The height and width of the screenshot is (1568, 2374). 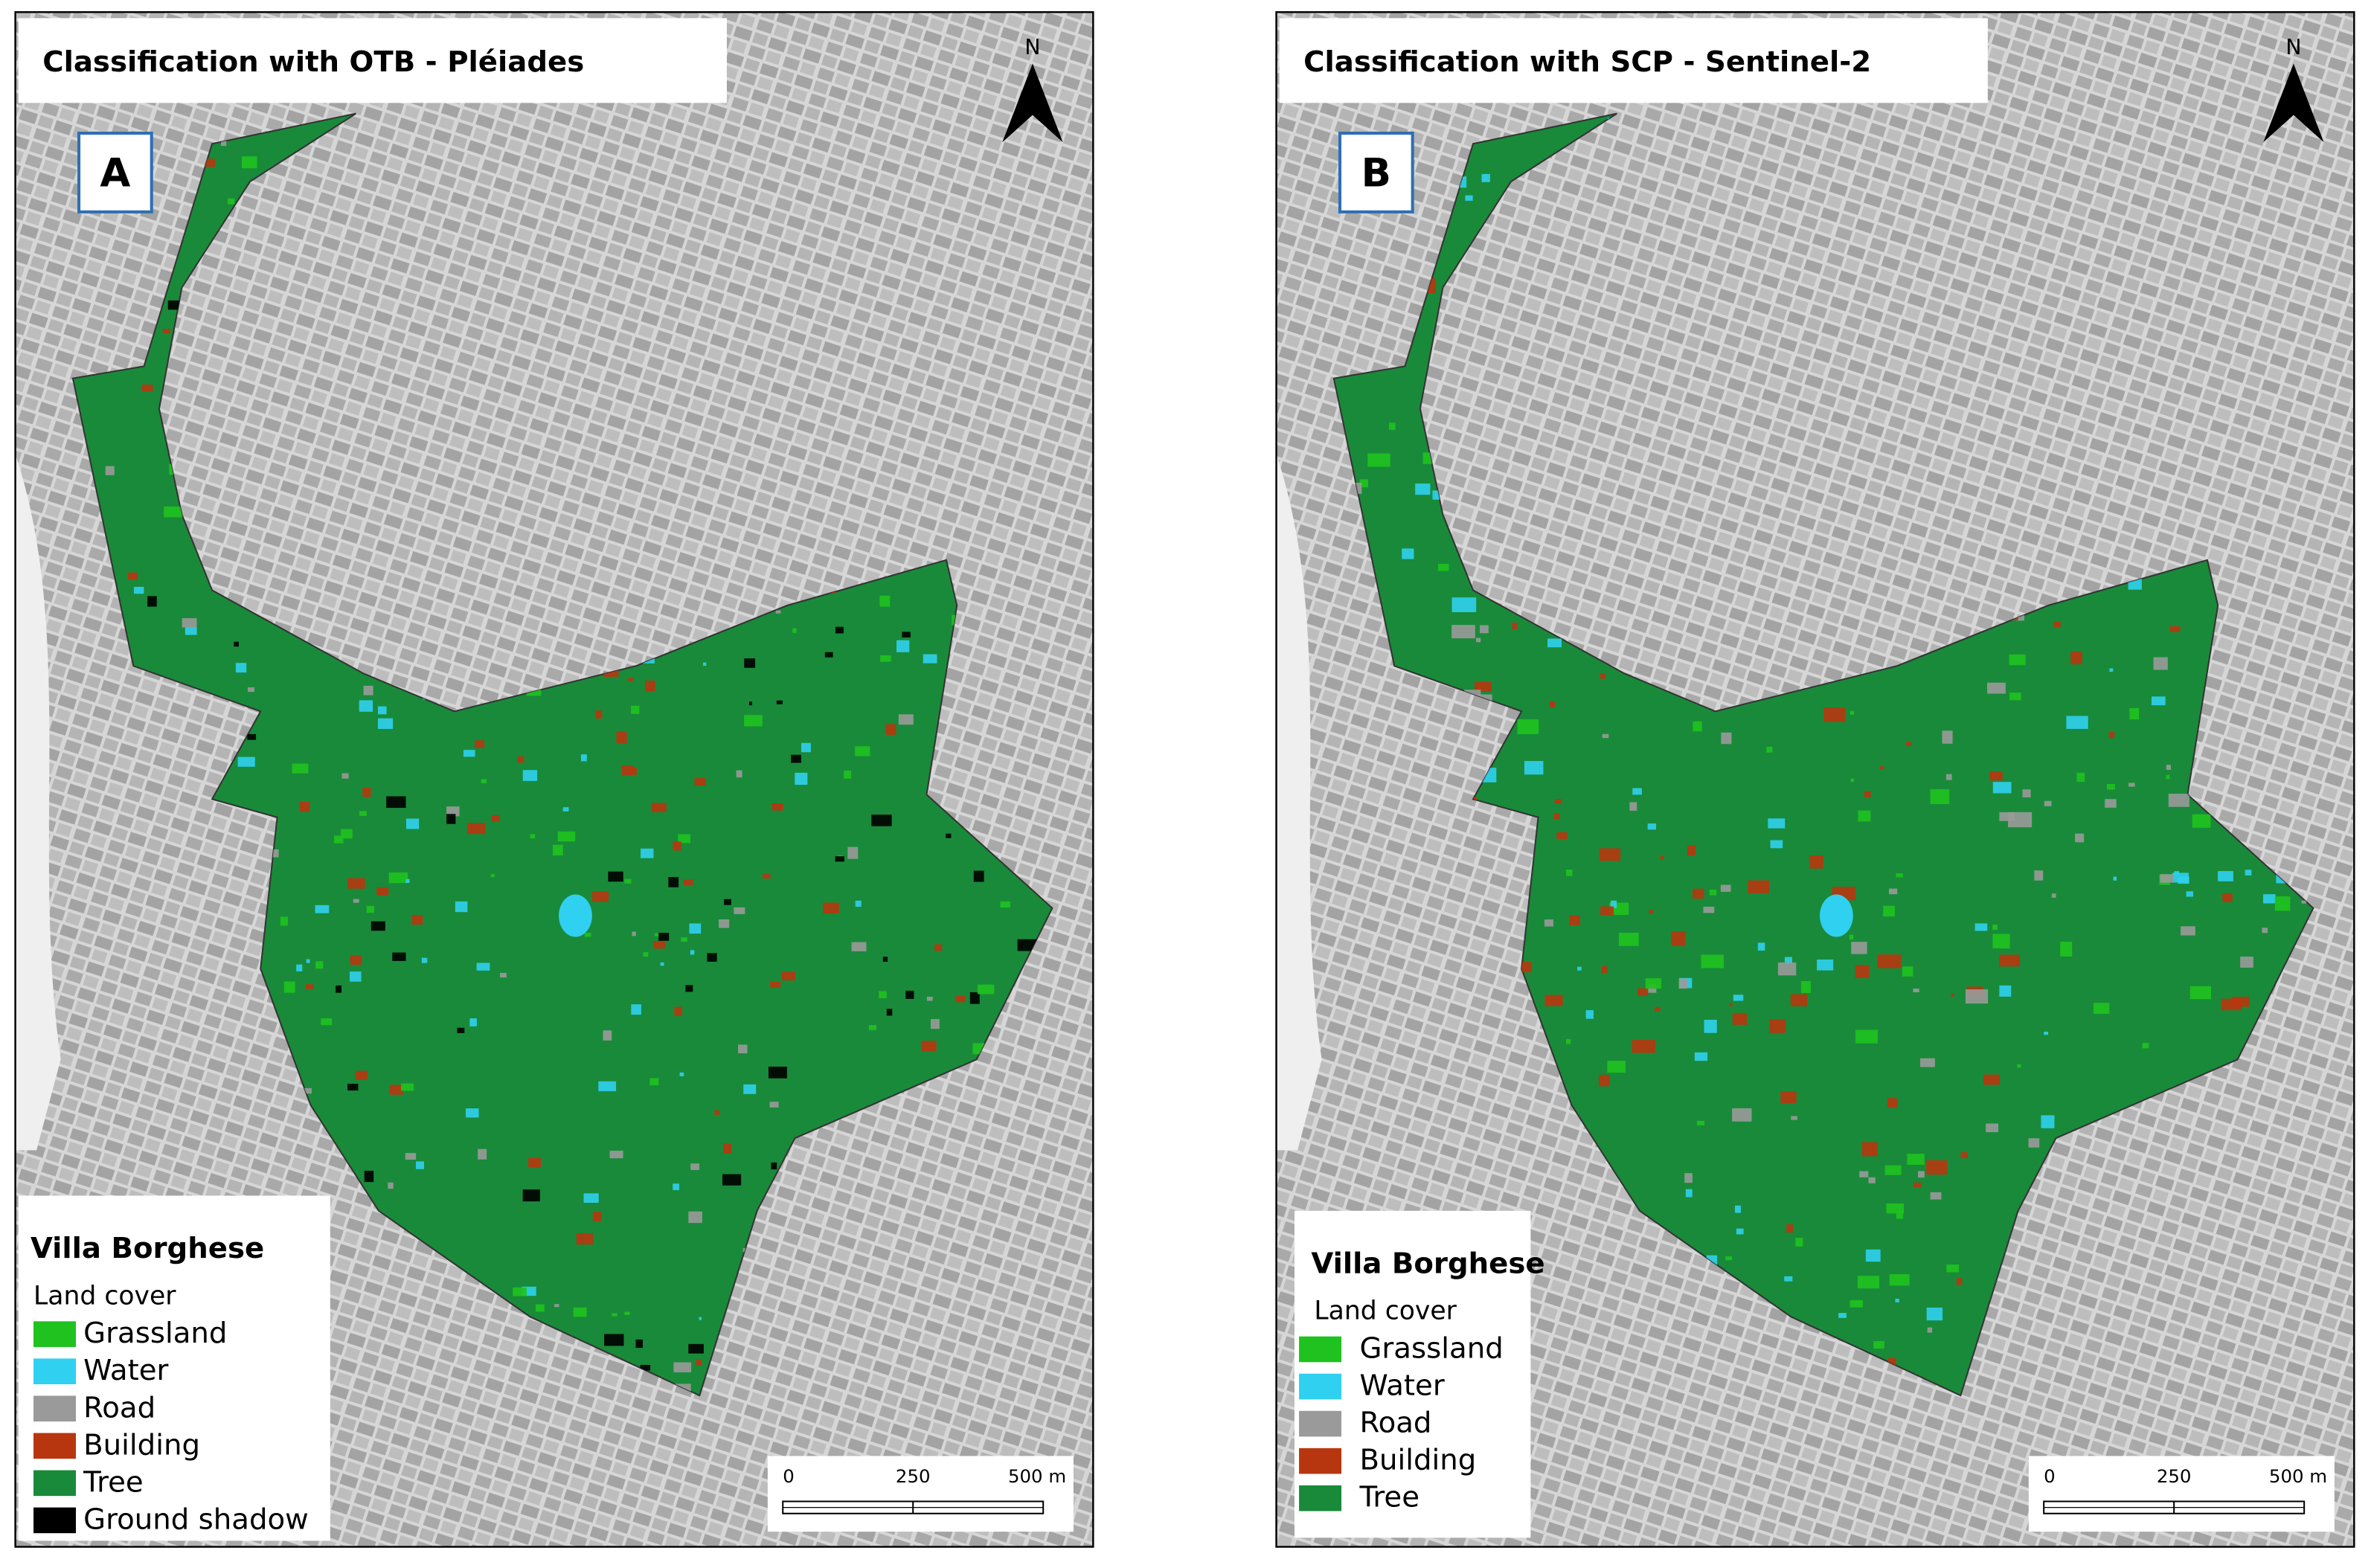 What do you see at coordinates (1431, 1348) in the screenshot?
I see `legend-label: Grassland` at bounding box center [1431, 1348].